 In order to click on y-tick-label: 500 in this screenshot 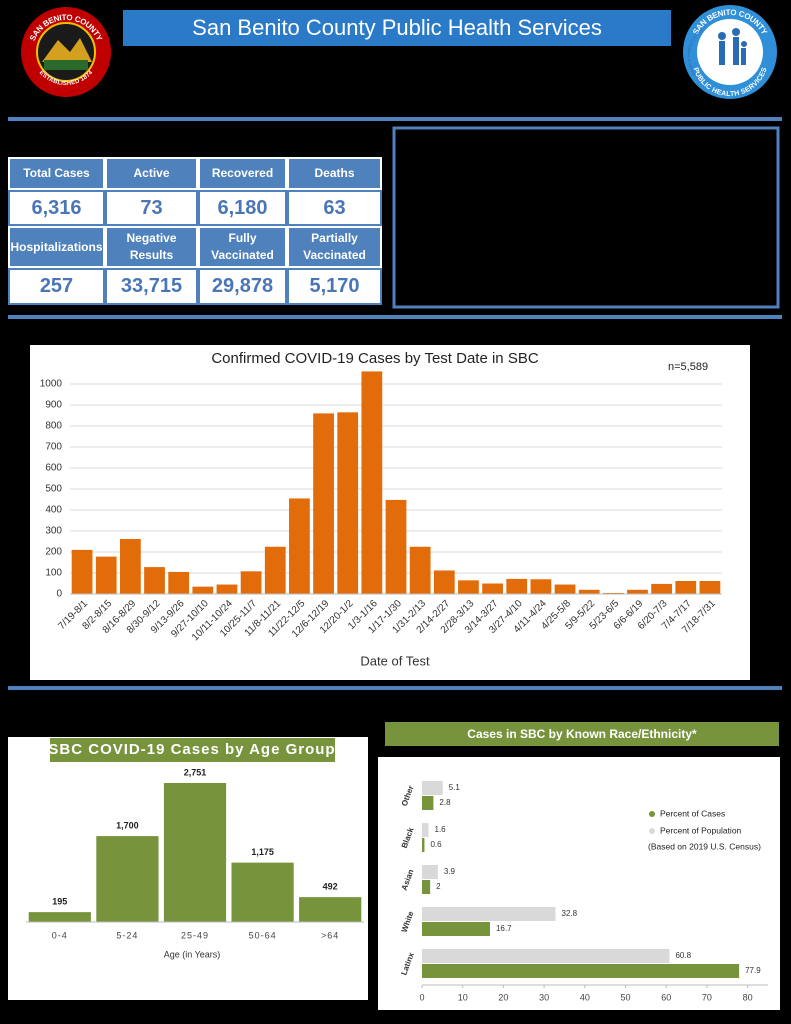, I will do `click(53, 489)`.